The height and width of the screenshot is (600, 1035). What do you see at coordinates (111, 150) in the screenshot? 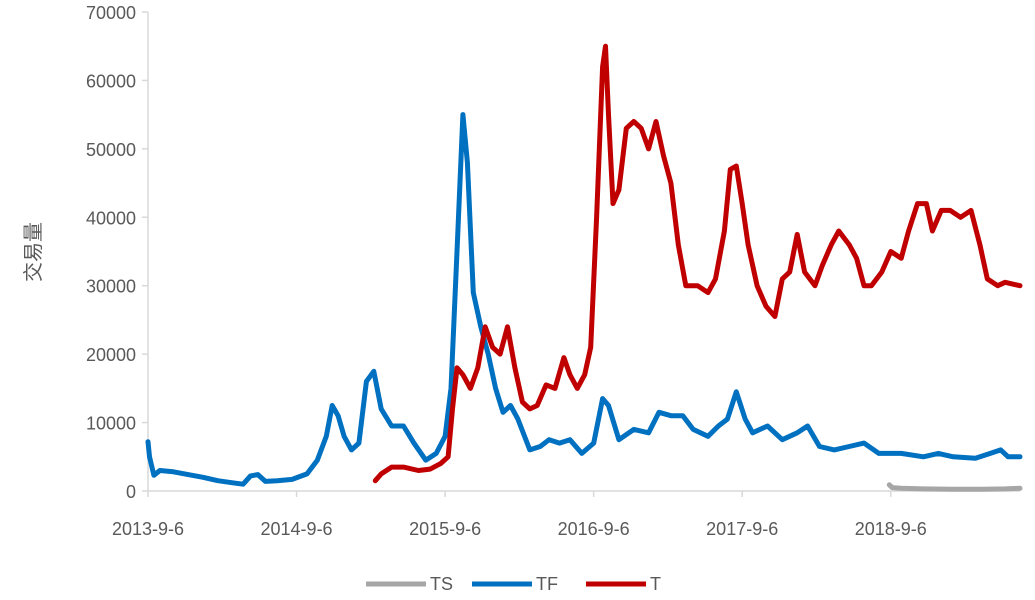
I see `y-tick-label: 50000` at bounding box center [111, 150].